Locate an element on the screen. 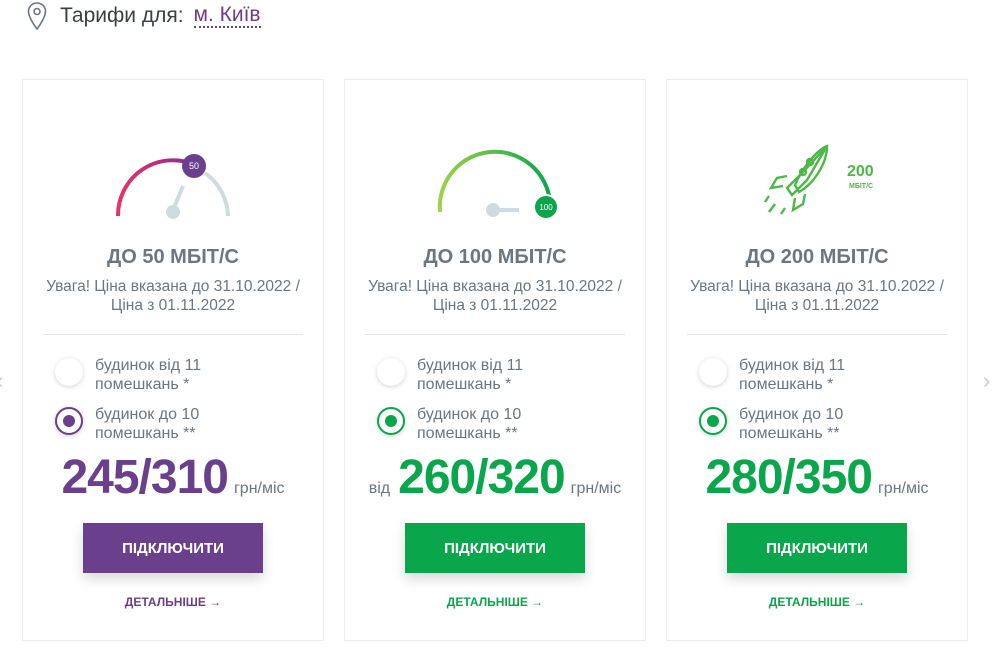 This screenshot has width=1000, height=661. plan-title: ДО 200 МБІТ/С is located at coordinates (817, 257).